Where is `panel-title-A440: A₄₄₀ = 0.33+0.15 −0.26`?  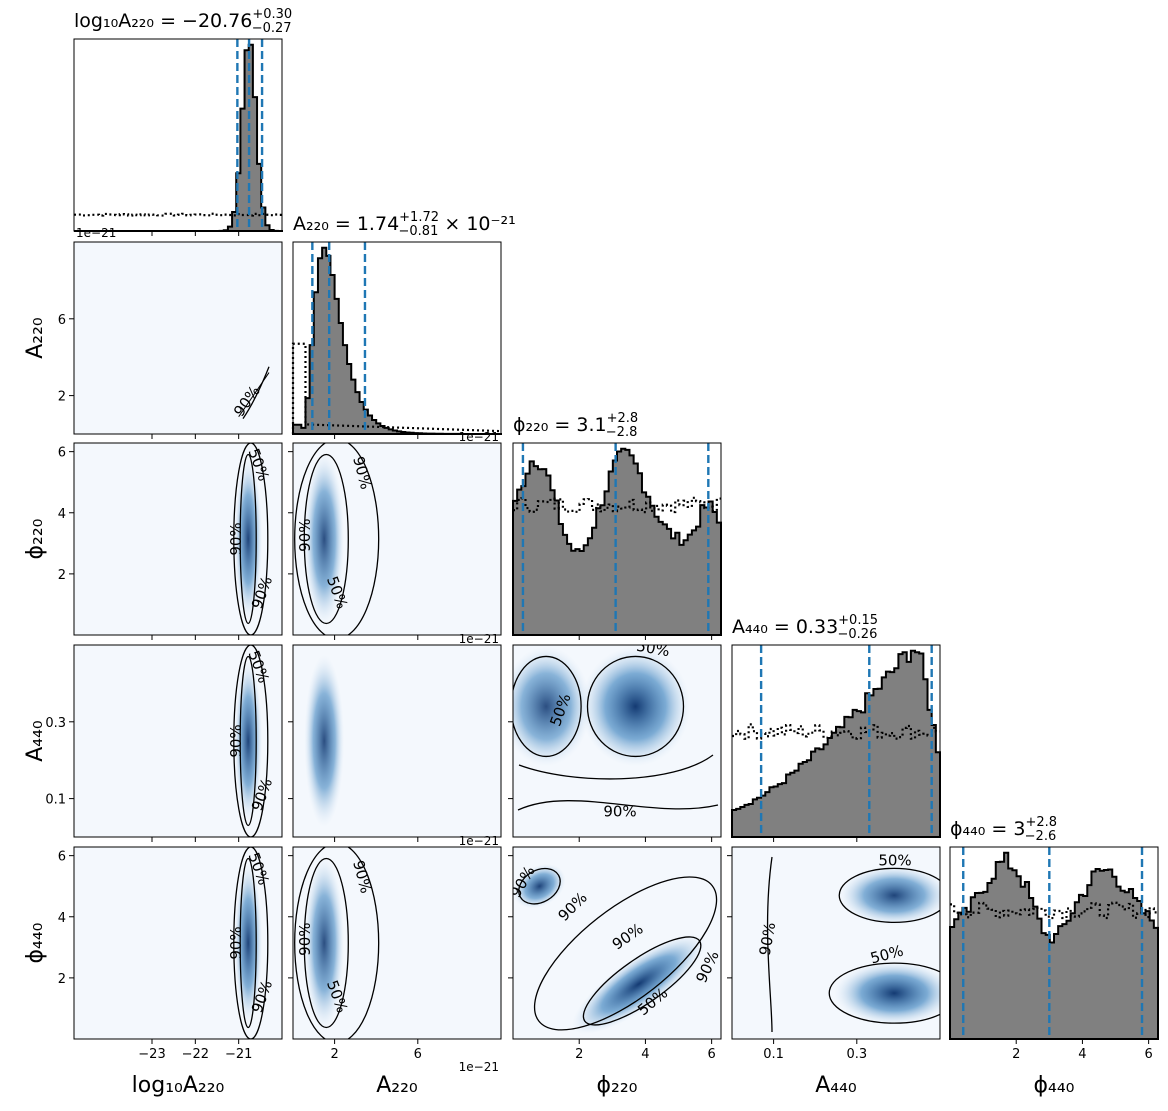 panel-title-A440: A₄₄₀ = 0.33+0.15 −0.26 is located at coordinates (805, 627).